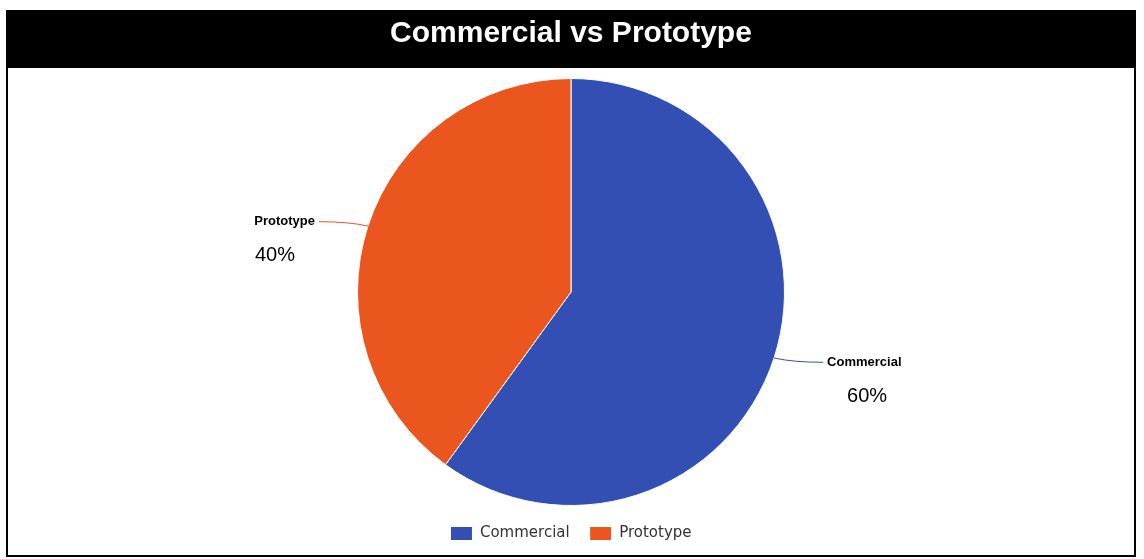 The height and width of the screenshot is (559, 1144). I want to click on slice-label: Commercial, so click(864, 361).